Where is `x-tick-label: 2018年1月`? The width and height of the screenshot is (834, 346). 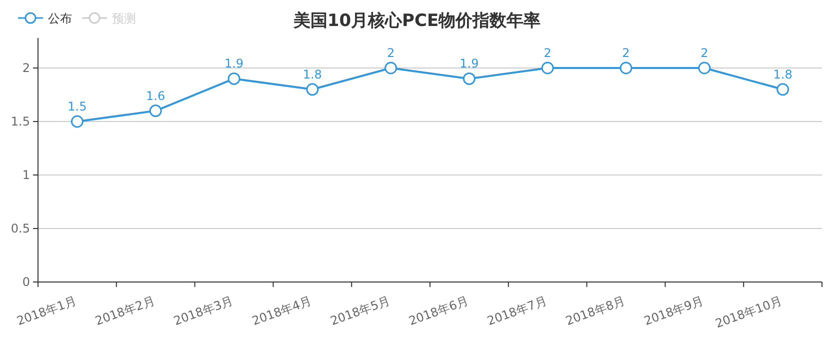
x-tick-label: 2018年1月 is located at coordinates (46, 311).